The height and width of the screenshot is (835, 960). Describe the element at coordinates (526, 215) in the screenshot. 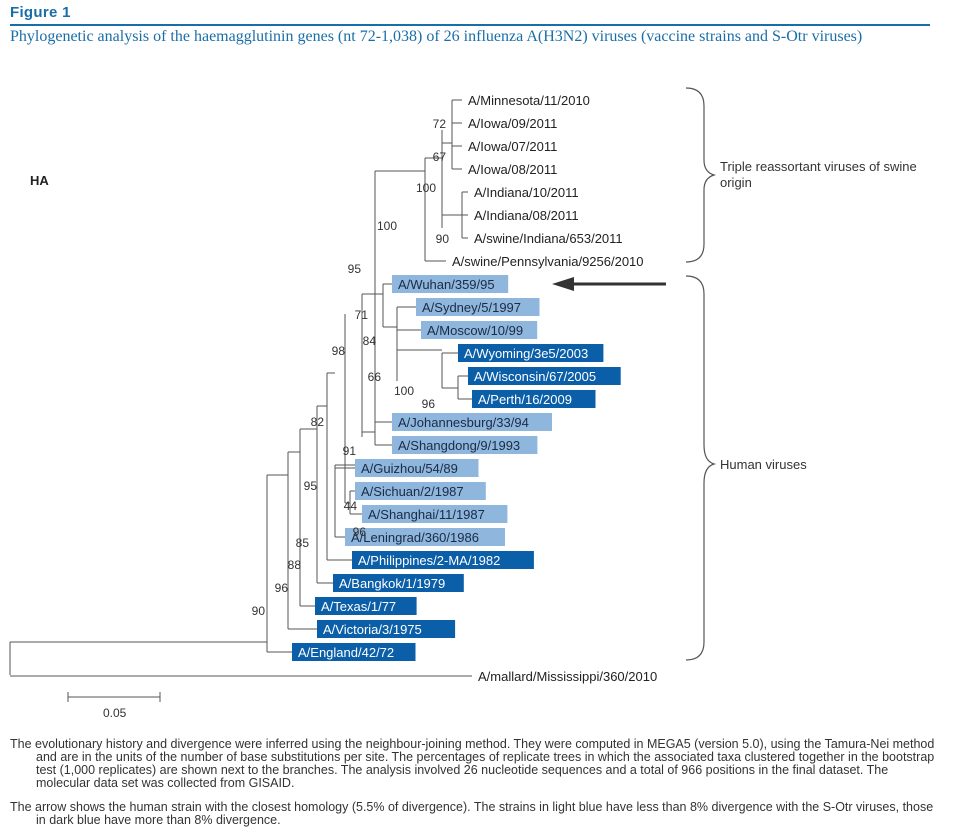

I see `taxon-label: A/Indiana/08/2011` at that location.